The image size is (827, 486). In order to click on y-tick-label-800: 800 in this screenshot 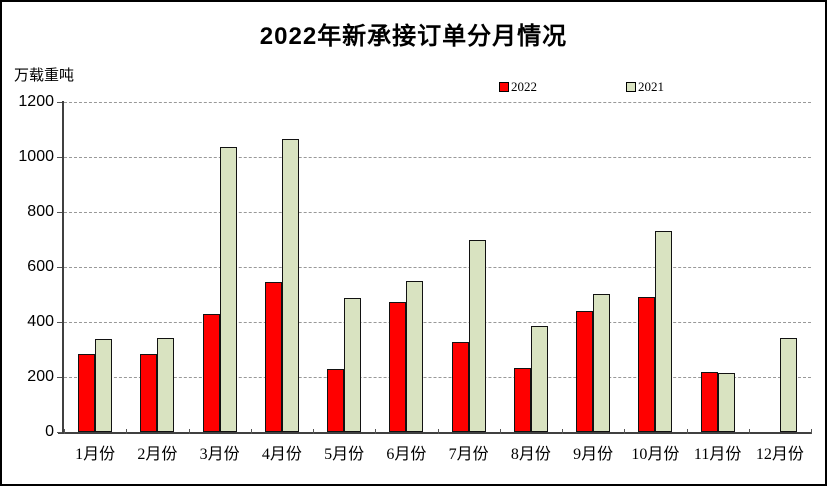, I will do `click(40, 211)`.